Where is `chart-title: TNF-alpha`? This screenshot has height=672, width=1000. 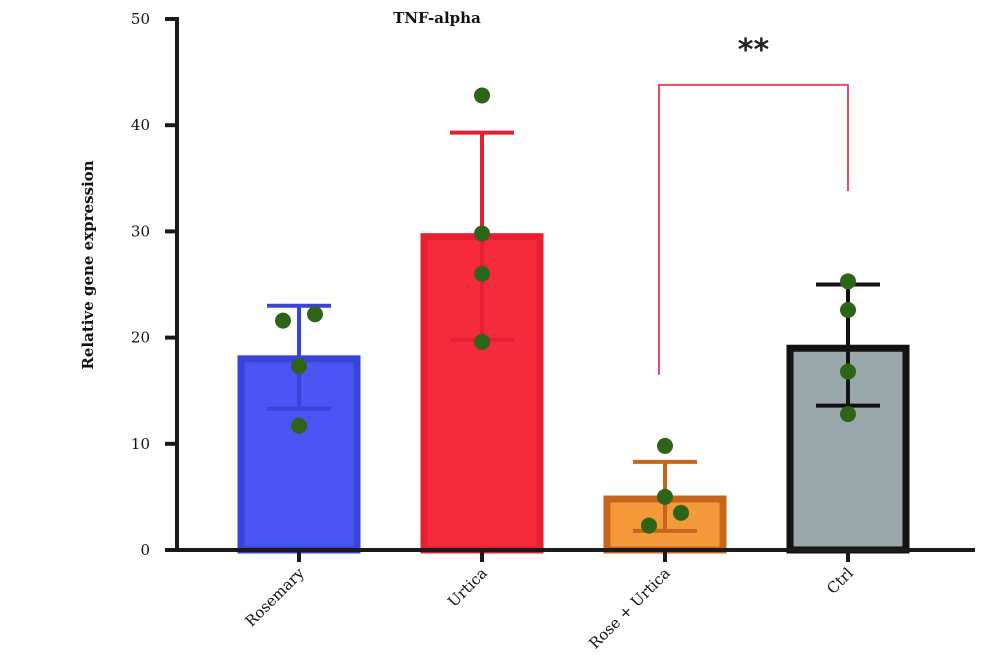
chart-title: TNF-alpha is located at coordinates (437, 18).